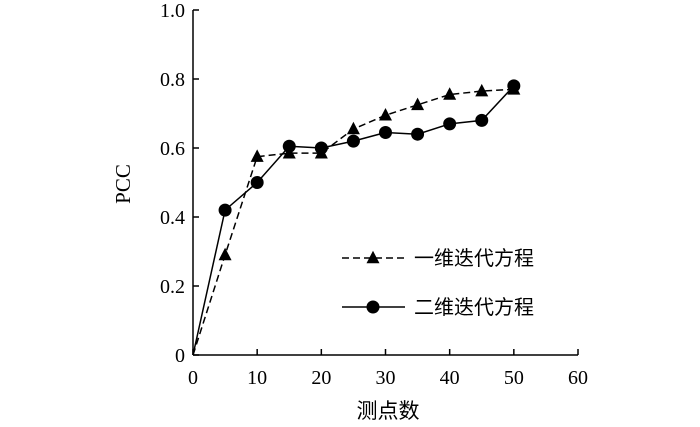  I want to click on x-tick-label: 60, so click(578, 378).